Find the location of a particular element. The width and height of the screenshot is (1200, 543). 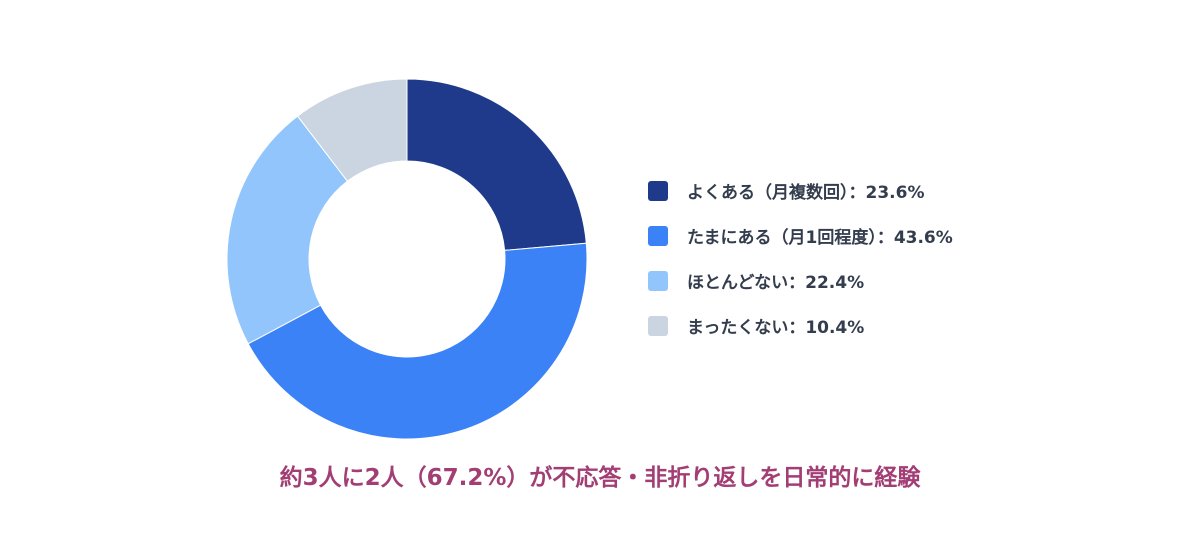

donut-slice-sometimes is located at coordinates (417, 341).